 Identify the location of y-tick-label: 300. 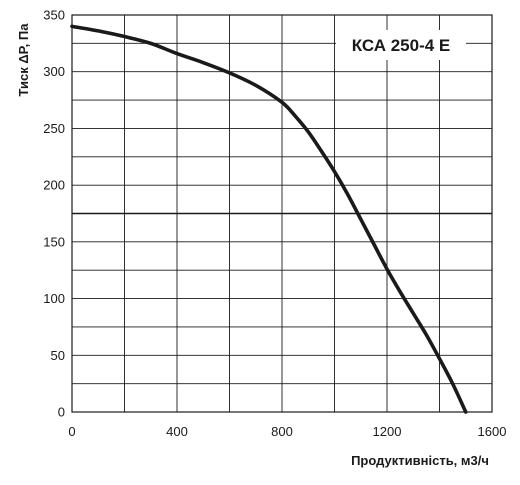
(54, 71).